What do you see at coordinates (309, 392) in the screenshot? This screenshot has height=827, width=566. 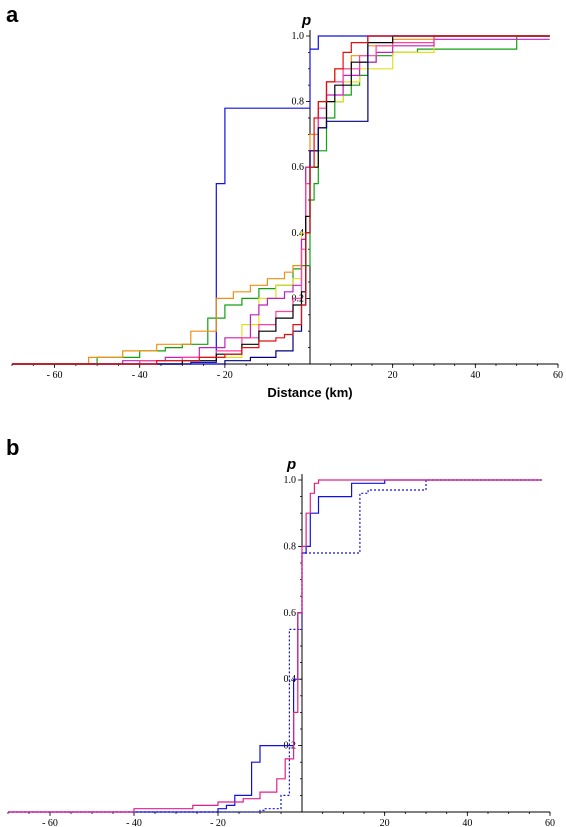 I see `x-axis-label-a: Distance (km)` at bounding box center [309, 392].